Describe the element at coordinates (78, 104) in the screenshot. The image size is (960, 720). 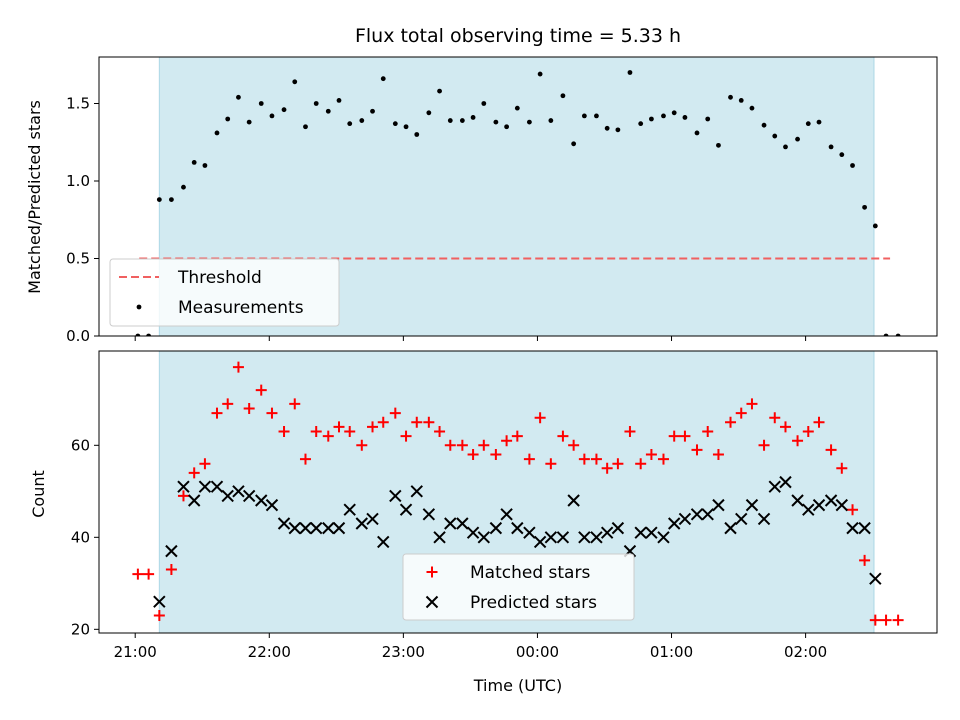
I see `y-tick-label: 1.5` at that location.